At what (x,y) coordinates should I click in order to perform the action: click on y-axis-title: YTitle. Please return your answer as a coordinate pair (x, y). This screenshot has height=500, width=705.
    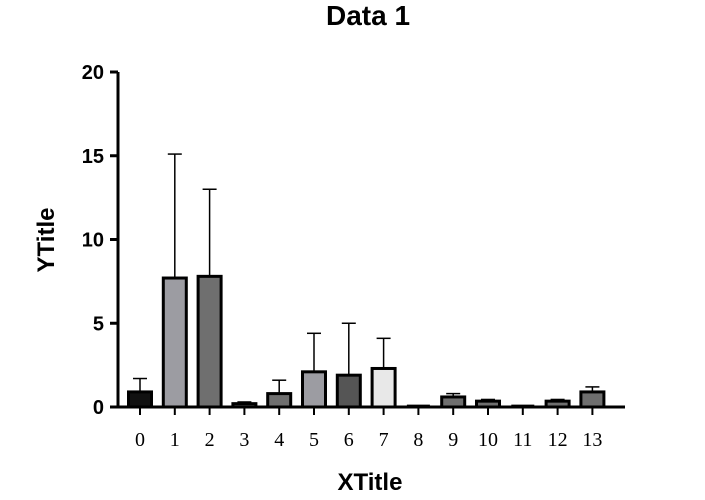
    Looking at the image, I should click on (46, 240).